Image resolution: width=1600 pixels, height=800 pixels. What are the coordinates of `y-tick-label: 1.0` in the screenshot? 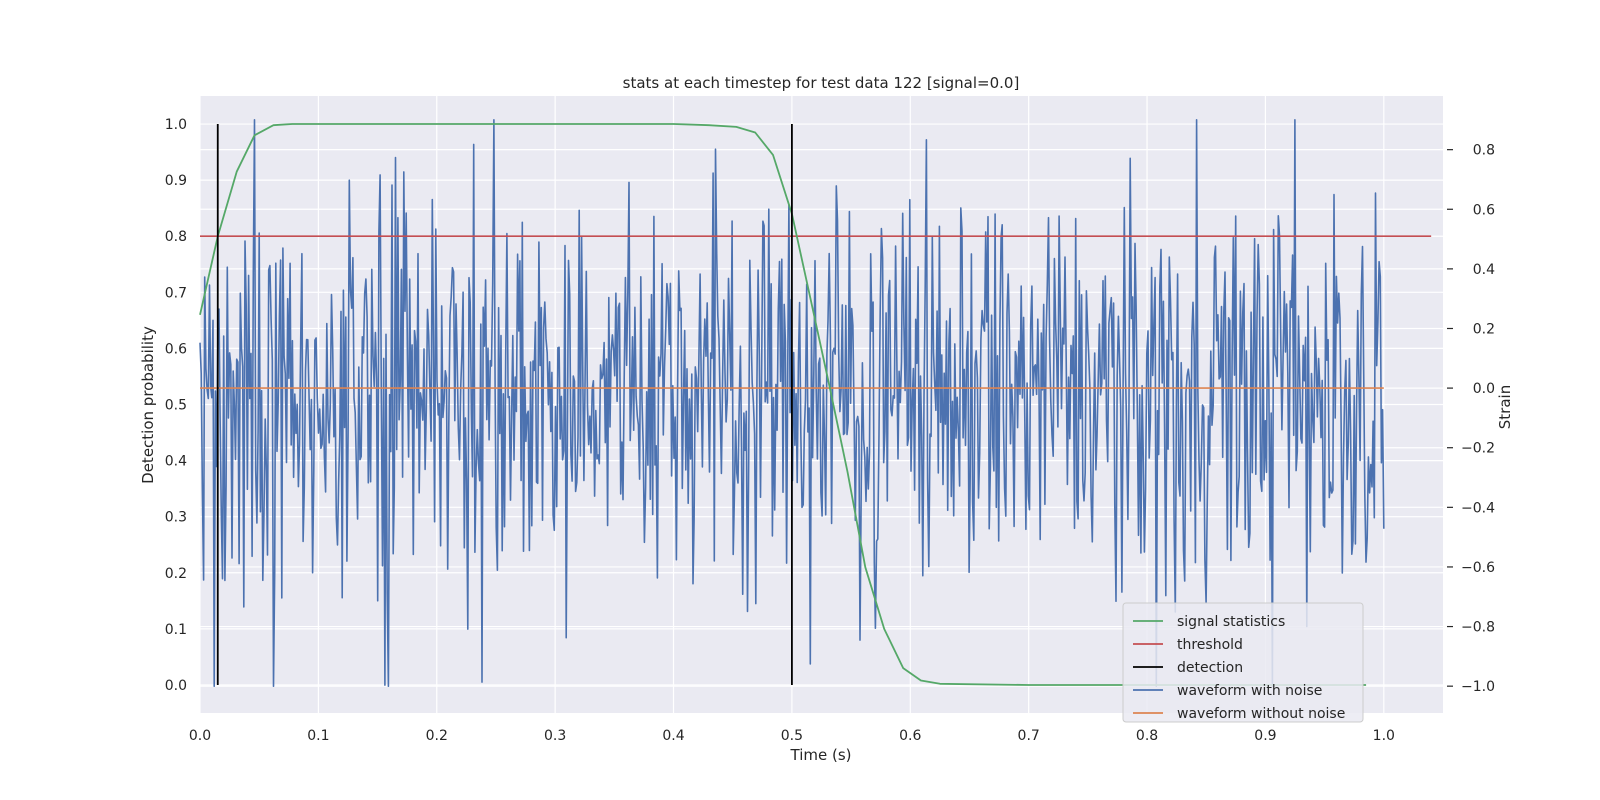 It's located at (176, 125).